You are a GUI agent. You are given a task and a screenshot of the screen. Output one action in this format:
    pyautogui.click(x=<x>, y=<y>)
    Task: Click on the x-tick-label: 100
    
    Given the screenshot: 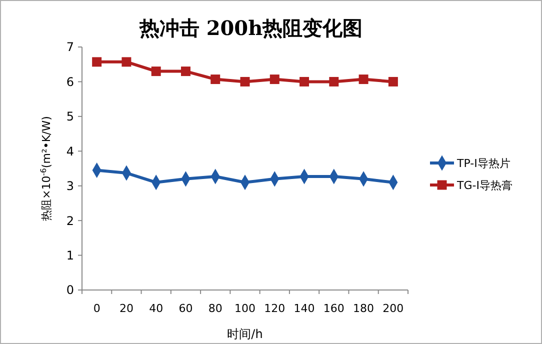 What is the action you would take?
    pyautogui.click(x=245, y=308)
    